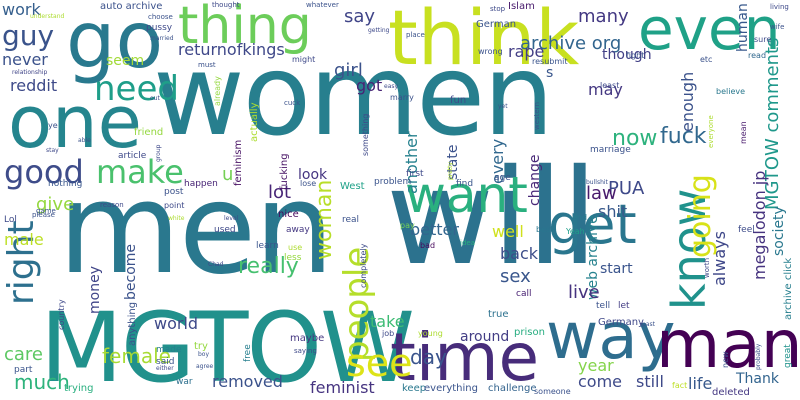 The height and width of the screenshot is (400, 800). Describe the element at coordinates (196, 228) in the screenshot. I see `cloud-word-men: men` at that location.